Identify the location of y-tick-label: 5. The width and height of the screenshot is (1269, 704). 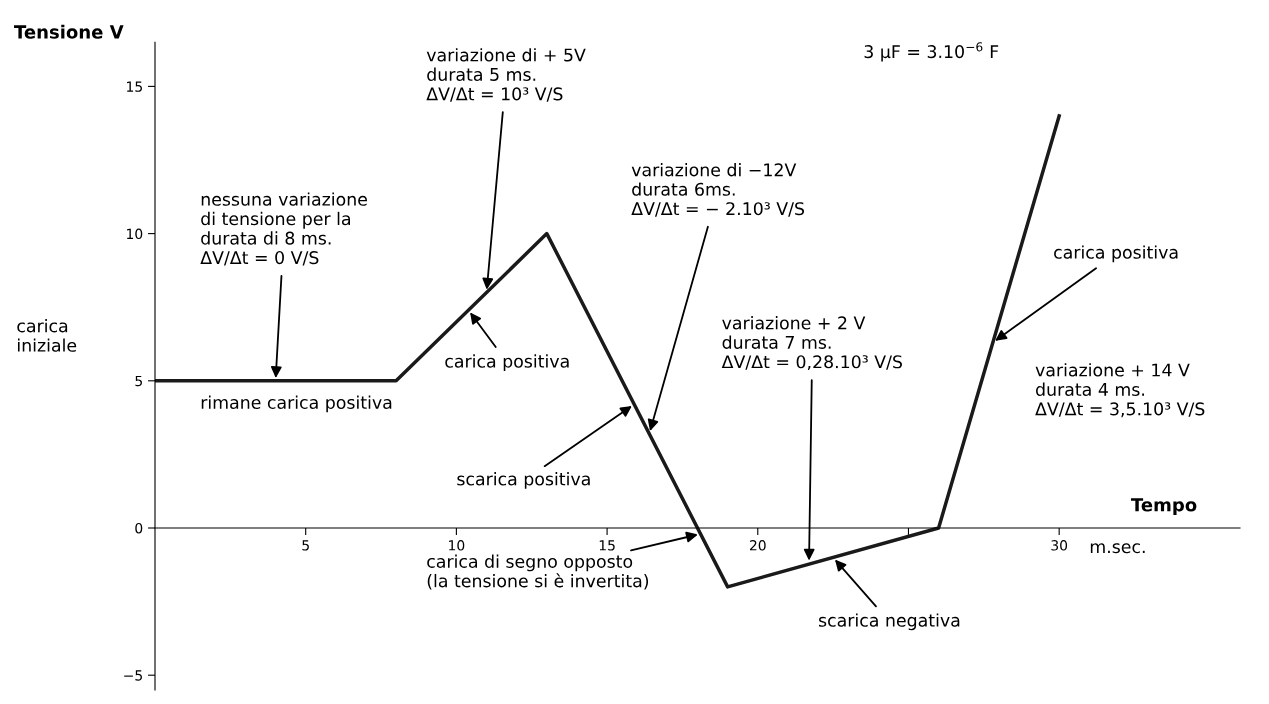
(138, 381).